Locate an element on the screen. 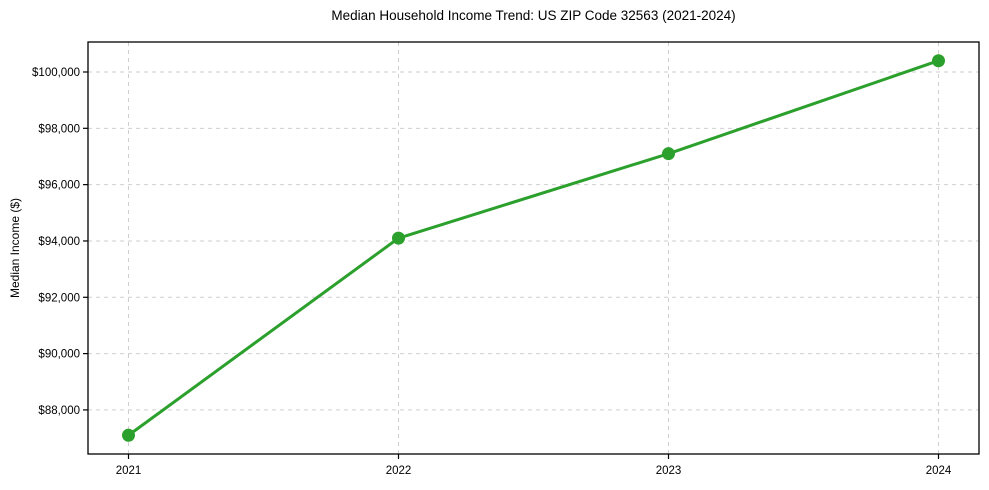 The image size is (989, 490). y-tick-label: $100,000 is located at coordinates (56, 73).